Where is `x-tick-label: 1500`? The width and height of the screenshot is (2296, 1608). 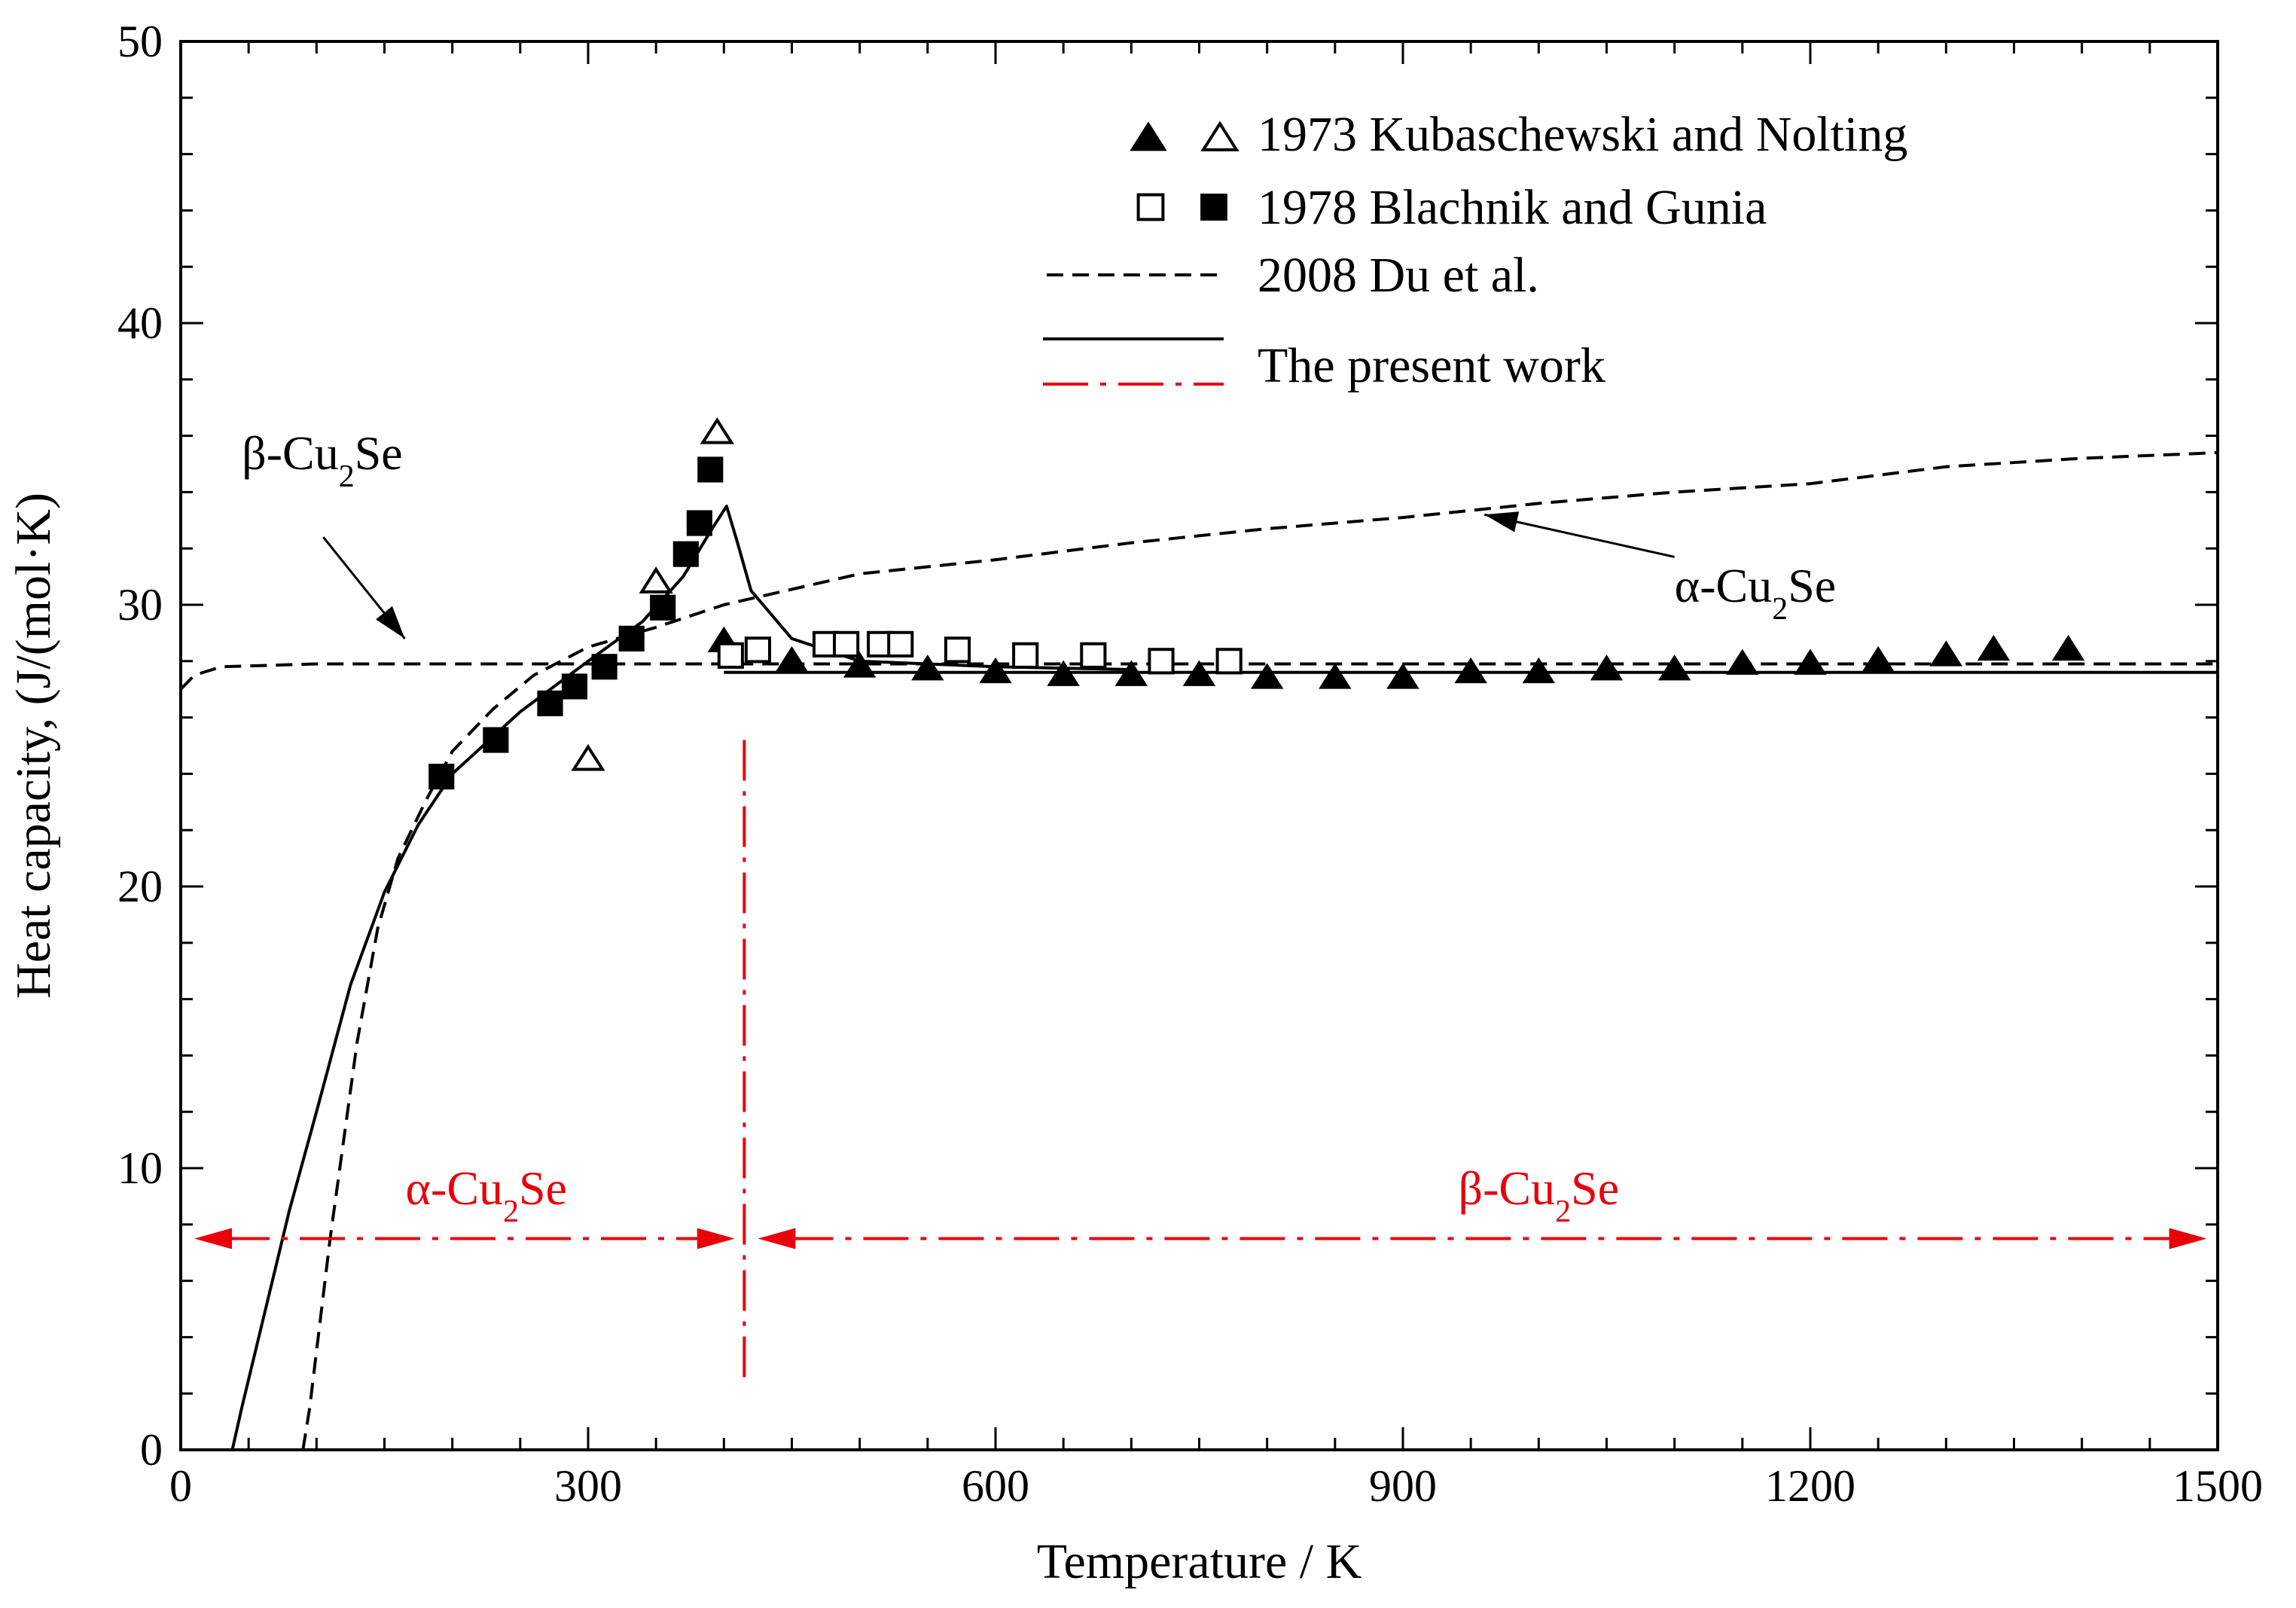 x-tick-label: 1500 is located at coordinates (2218, 1486).